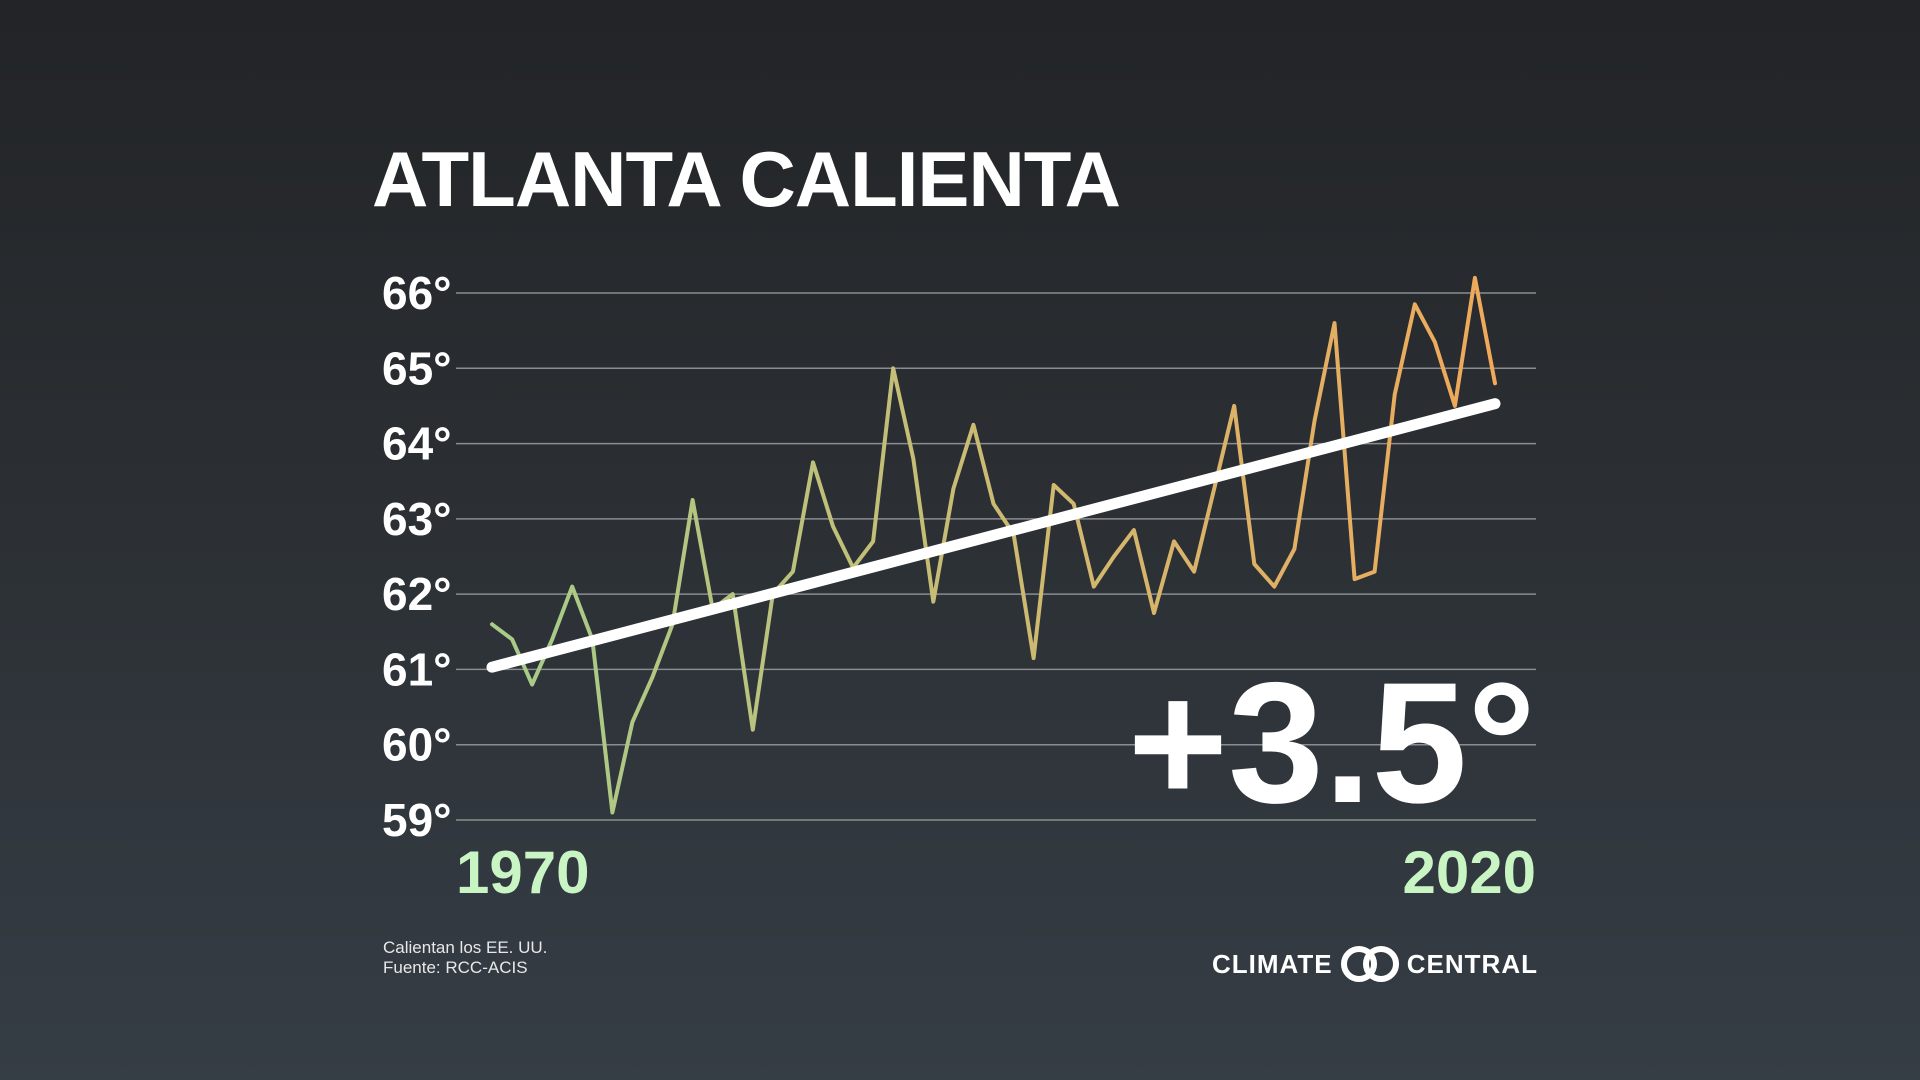 Image resolution: width=1920 pixels, height=1080 pixels. What do you see at coordinates (417, 444) in the screenshot?
I see `y-tick-label: 64°` at bounding box center [417, 444].